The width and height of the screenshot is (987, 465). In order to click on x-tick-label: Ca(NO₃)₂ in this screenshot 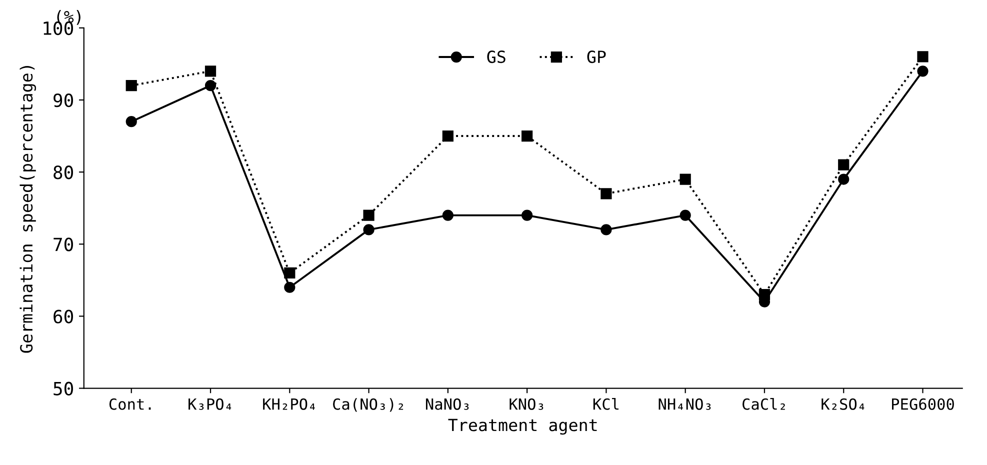, I will do `click(368, 405)`.